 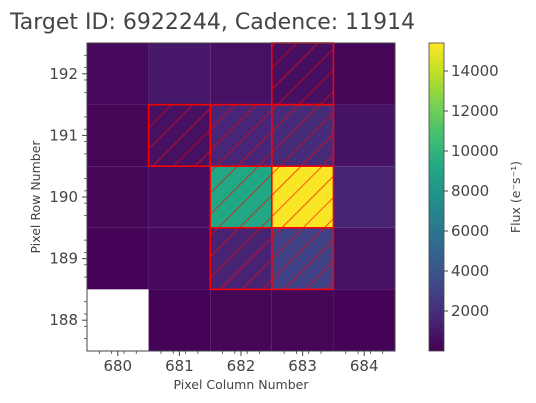 What do you see at coordinates (242, 384) in the screenshot?
I see `x-axis-label: Pixel Column Number` at bounding box center [242, 384].